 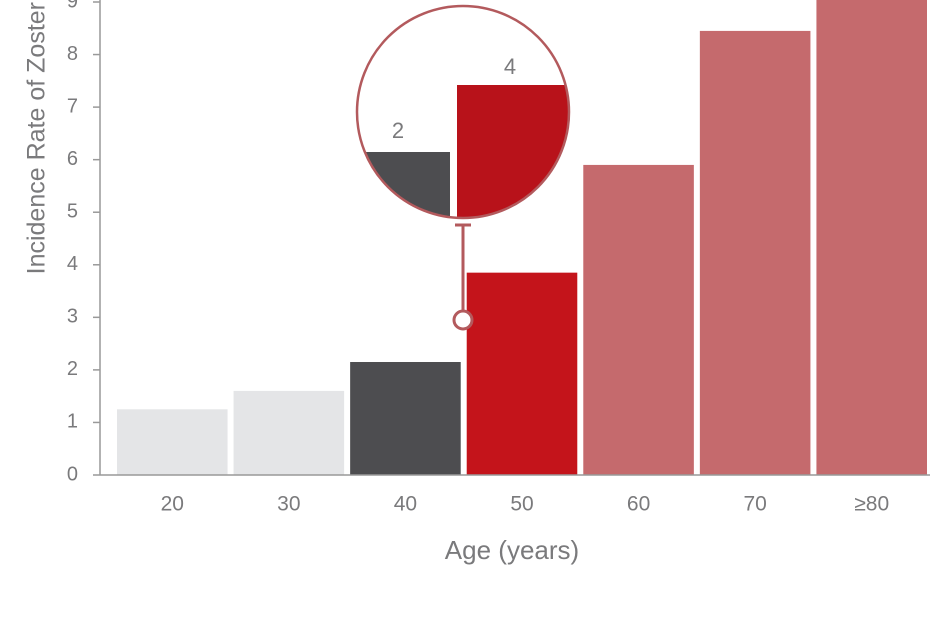 I want to click on x-axis-title: Age (years), so click(x=512, y=550).